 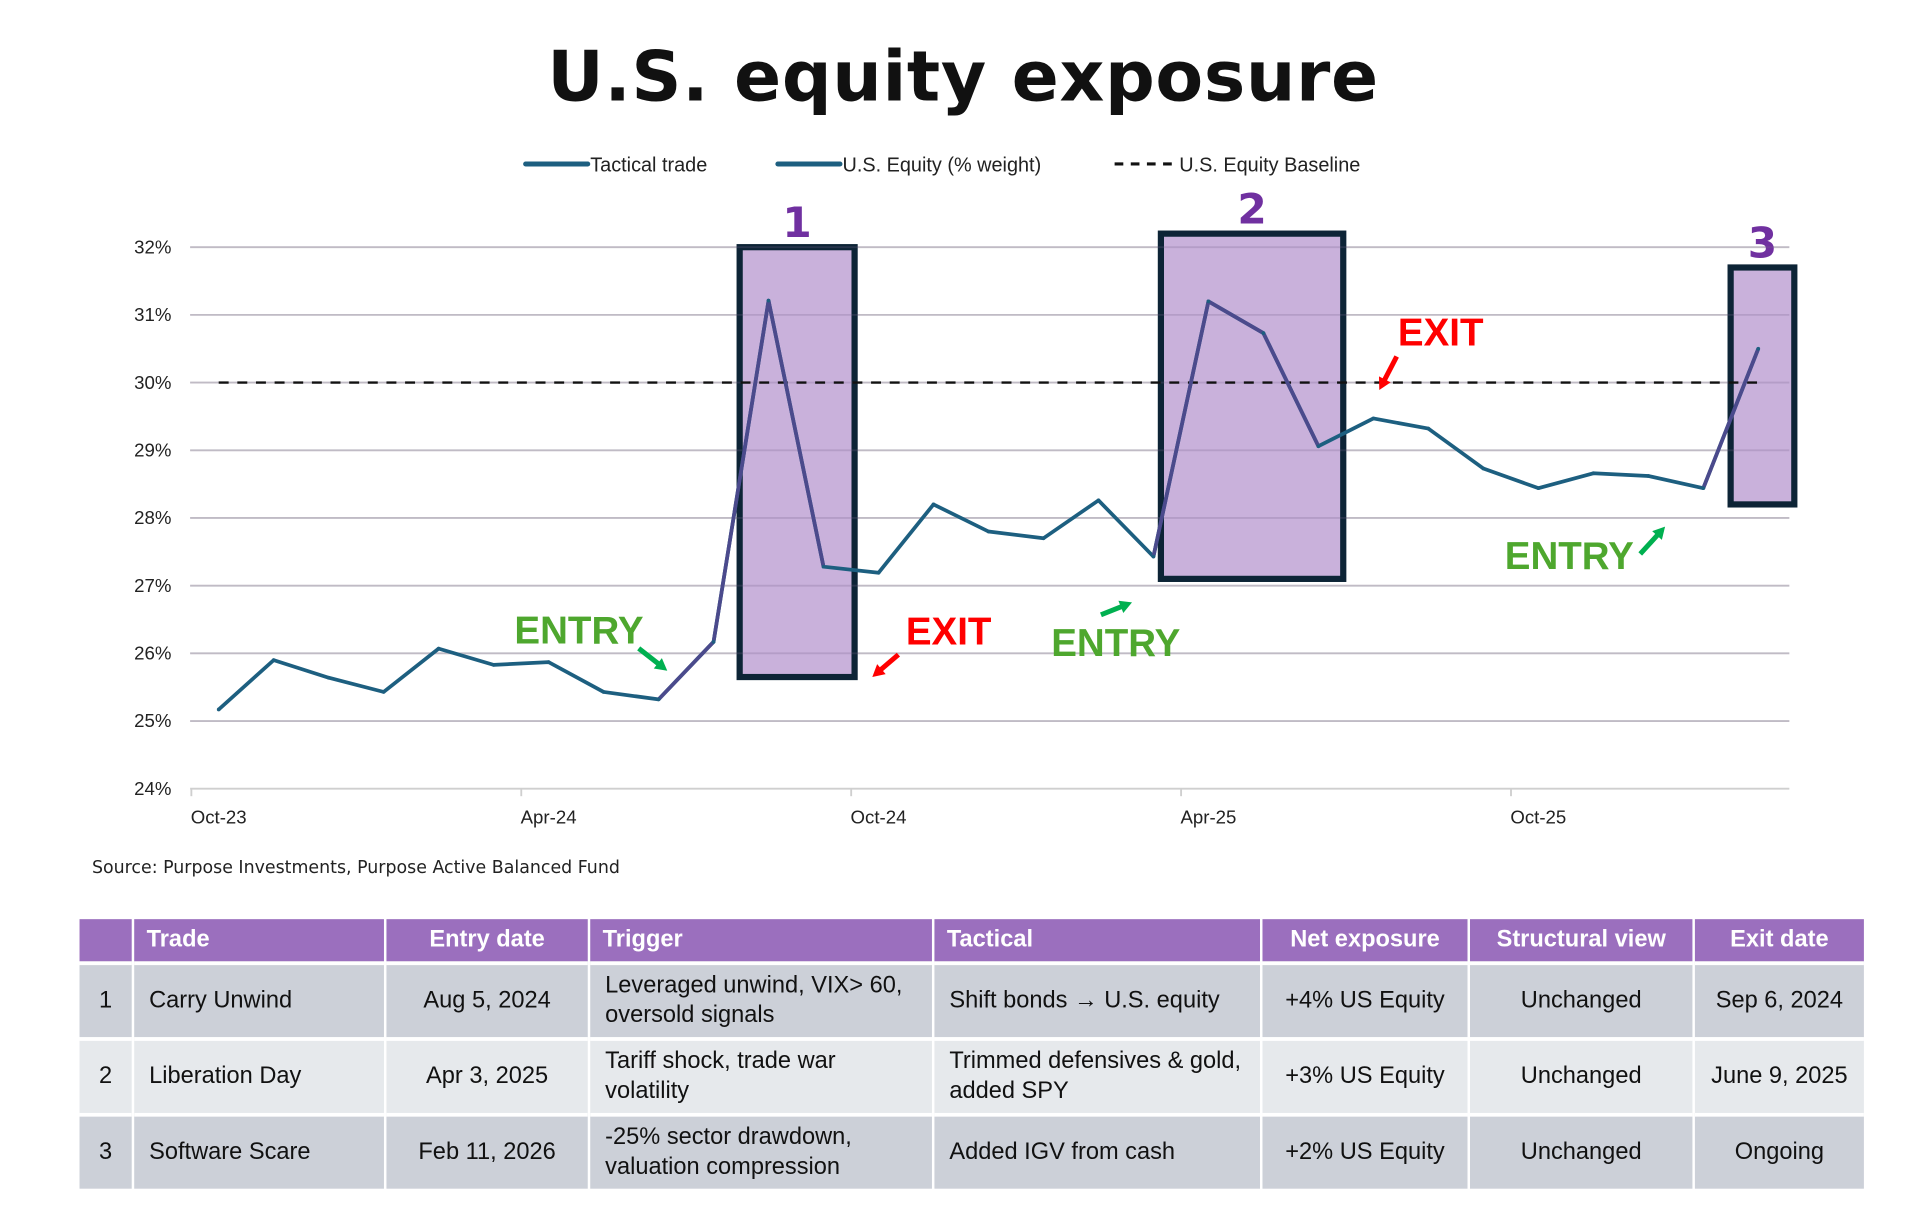 What do you see at coordinates (1208, 817) in the screenshot?
I see `x-tick-label: Apr-25` at bounding box center [1208, 817].